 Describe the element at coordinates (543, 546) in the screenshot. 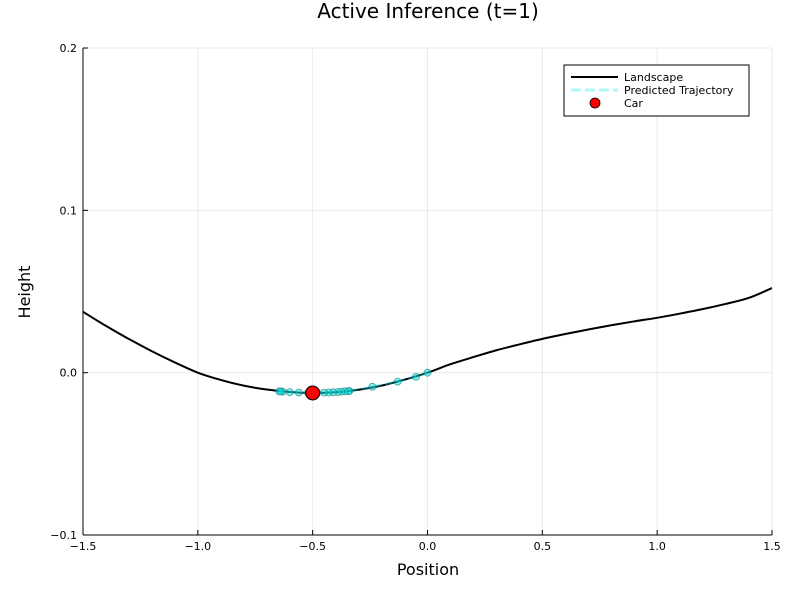

I see `x-tick-label: 0.5` at that location.